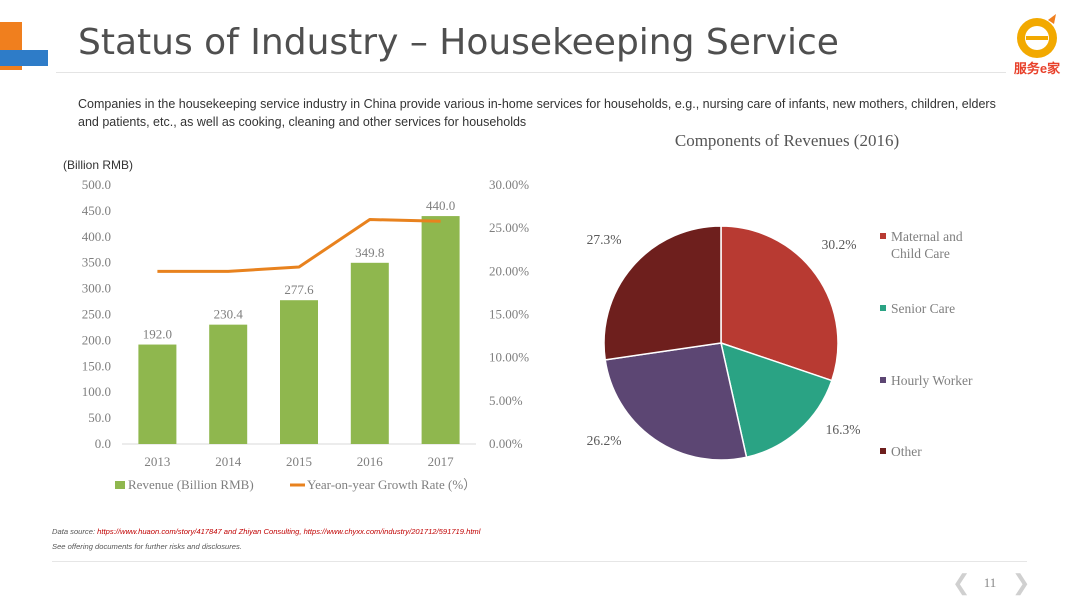 The height and width of the screenshot is (608, 1080). What do you see at coordinates (1021, 582) in the screenshot?
I see `next-page-icon: ❯` at bounding box center [1021, 582].